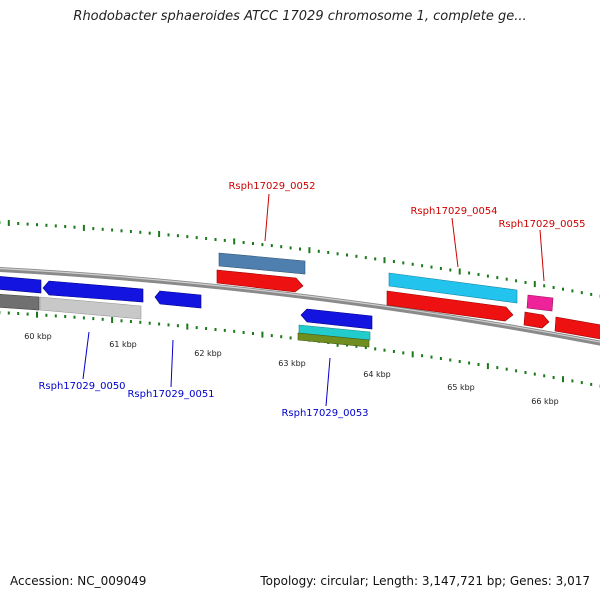  Describe the element at coordinates (170, 394) in the screenshot. I see `gene-label-0051: Rsph17029_0051` at that location.